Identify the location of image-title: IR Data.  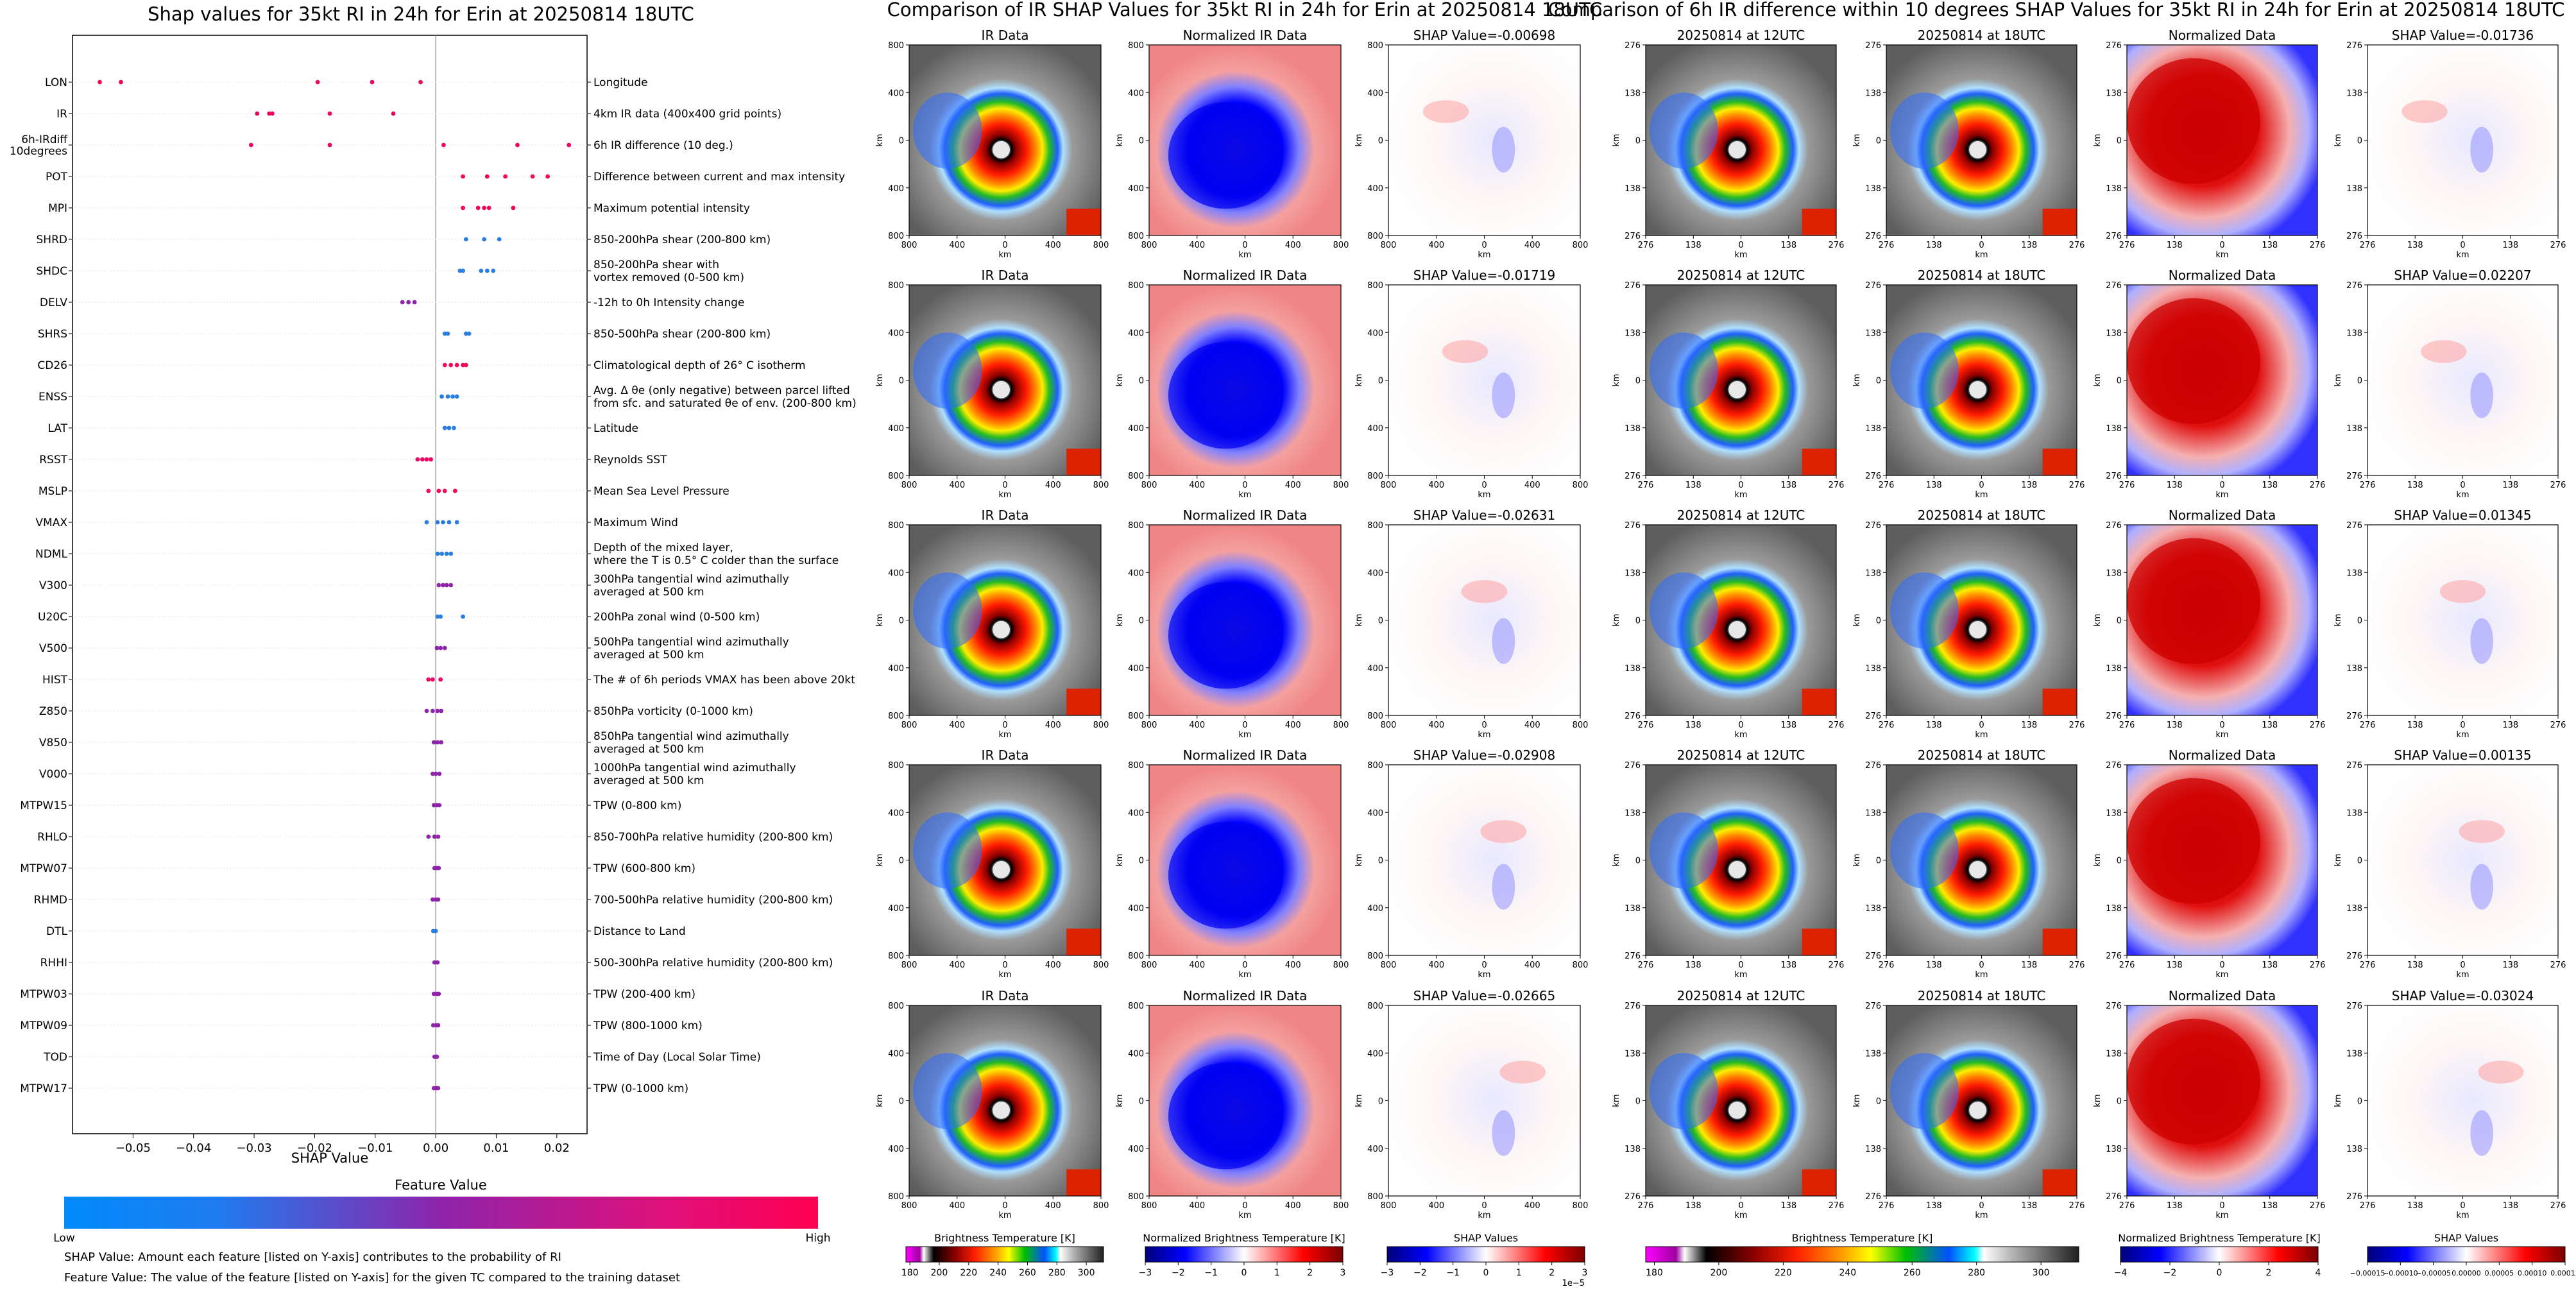
(1005, 996).